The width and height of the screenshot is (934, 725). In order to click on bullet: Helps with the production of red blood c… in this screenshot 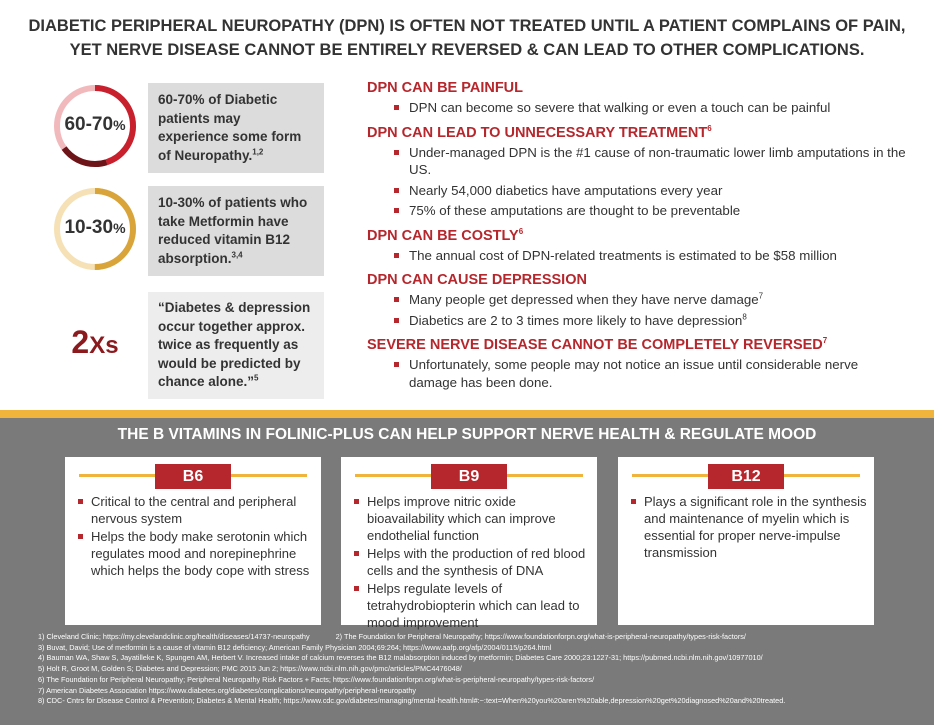, I will do `click(466, 562)`.